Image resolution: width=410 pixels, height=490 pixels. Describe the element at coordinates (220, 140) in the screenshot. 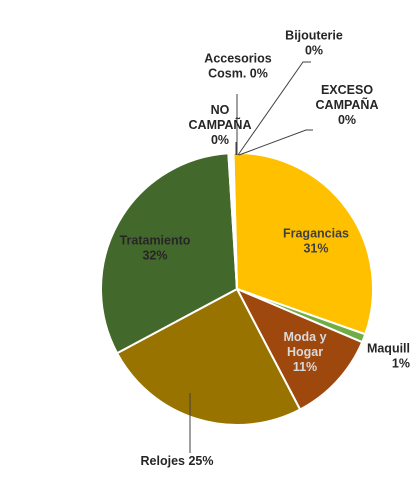

I see `data-label-5-line-2: 0%` at that location.